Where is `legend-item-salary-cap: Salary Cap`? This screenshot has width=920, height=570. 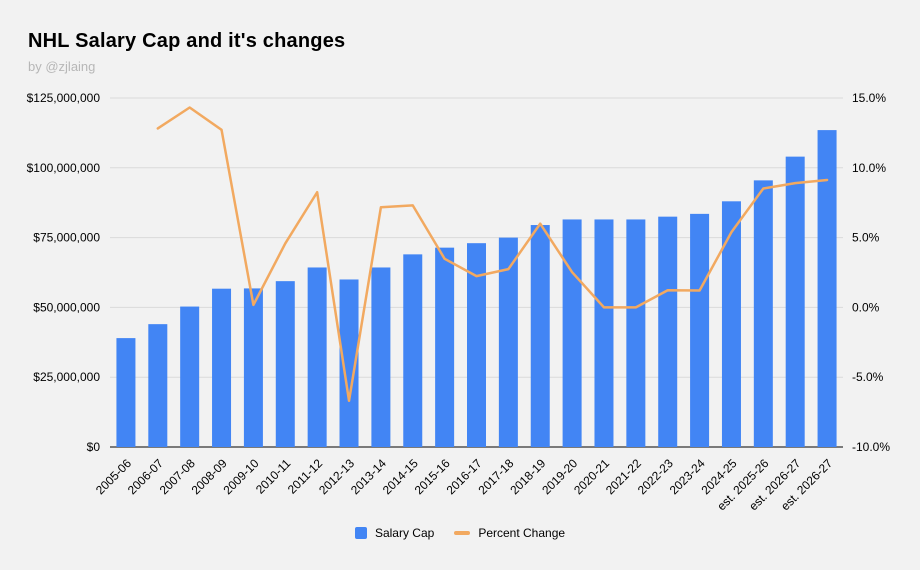
legend-item-salary-cap: Salary Cap is located at coordinates (394, 533).